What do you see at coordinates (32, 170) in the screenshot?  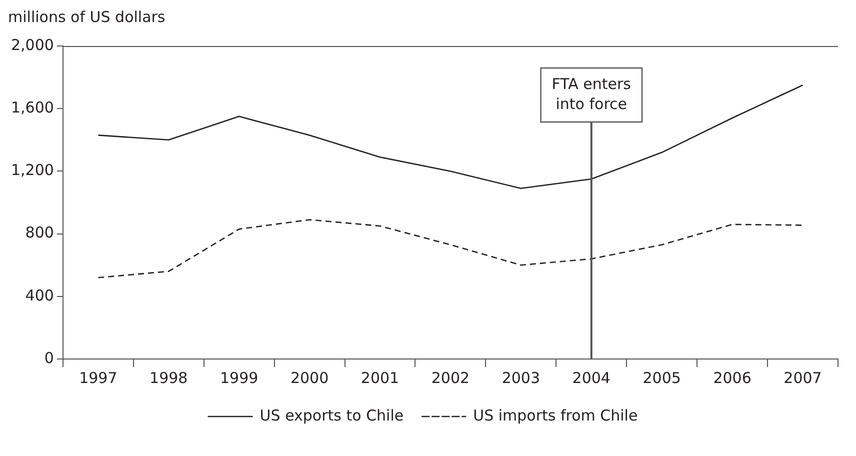 I see `y-tick-label: 1,200` at bounding box center [32, 170].